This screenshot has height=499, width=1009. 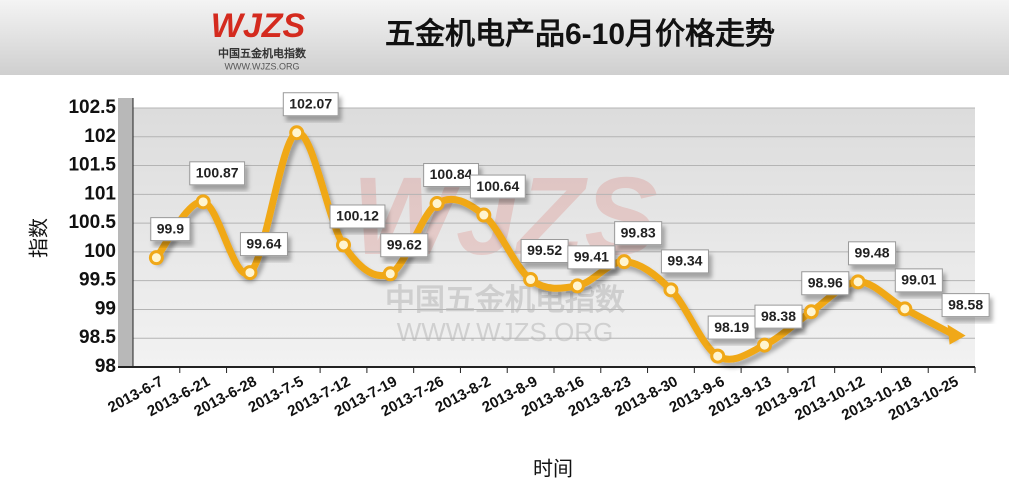 I want to click on value-label-box: 98.58, so click(x=965, y=305).